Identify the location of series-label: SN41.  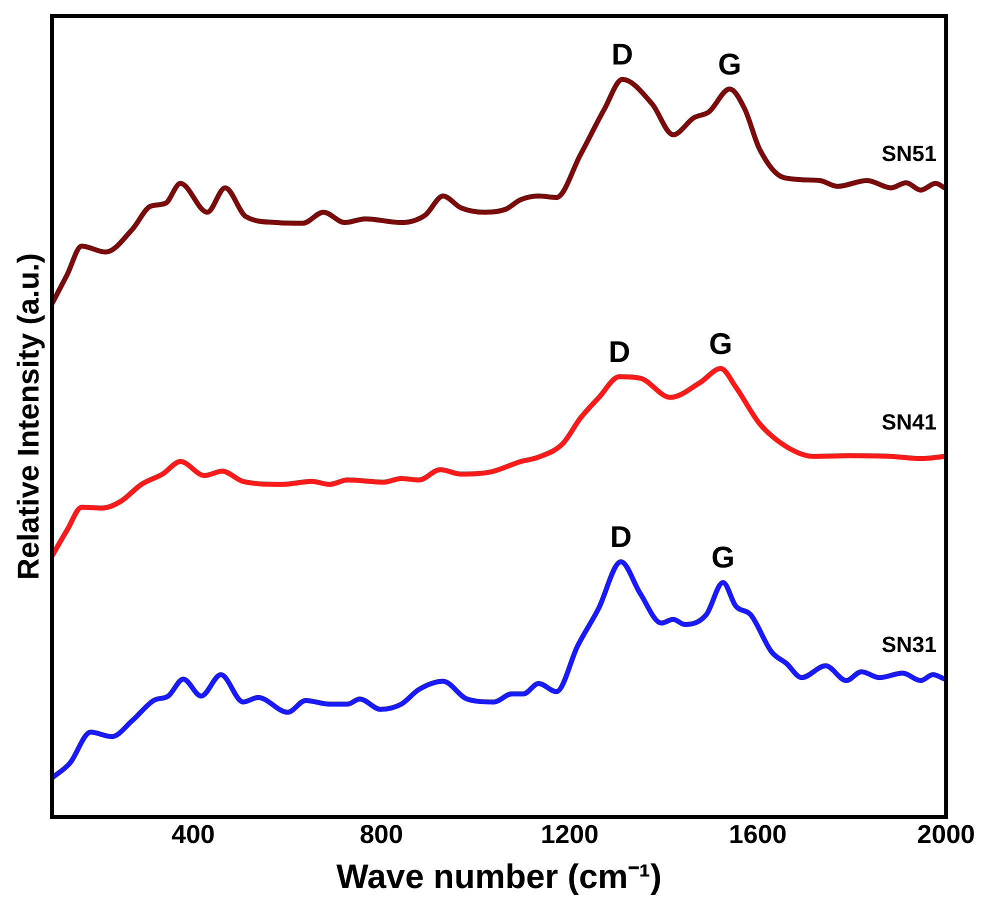
(909, 421).